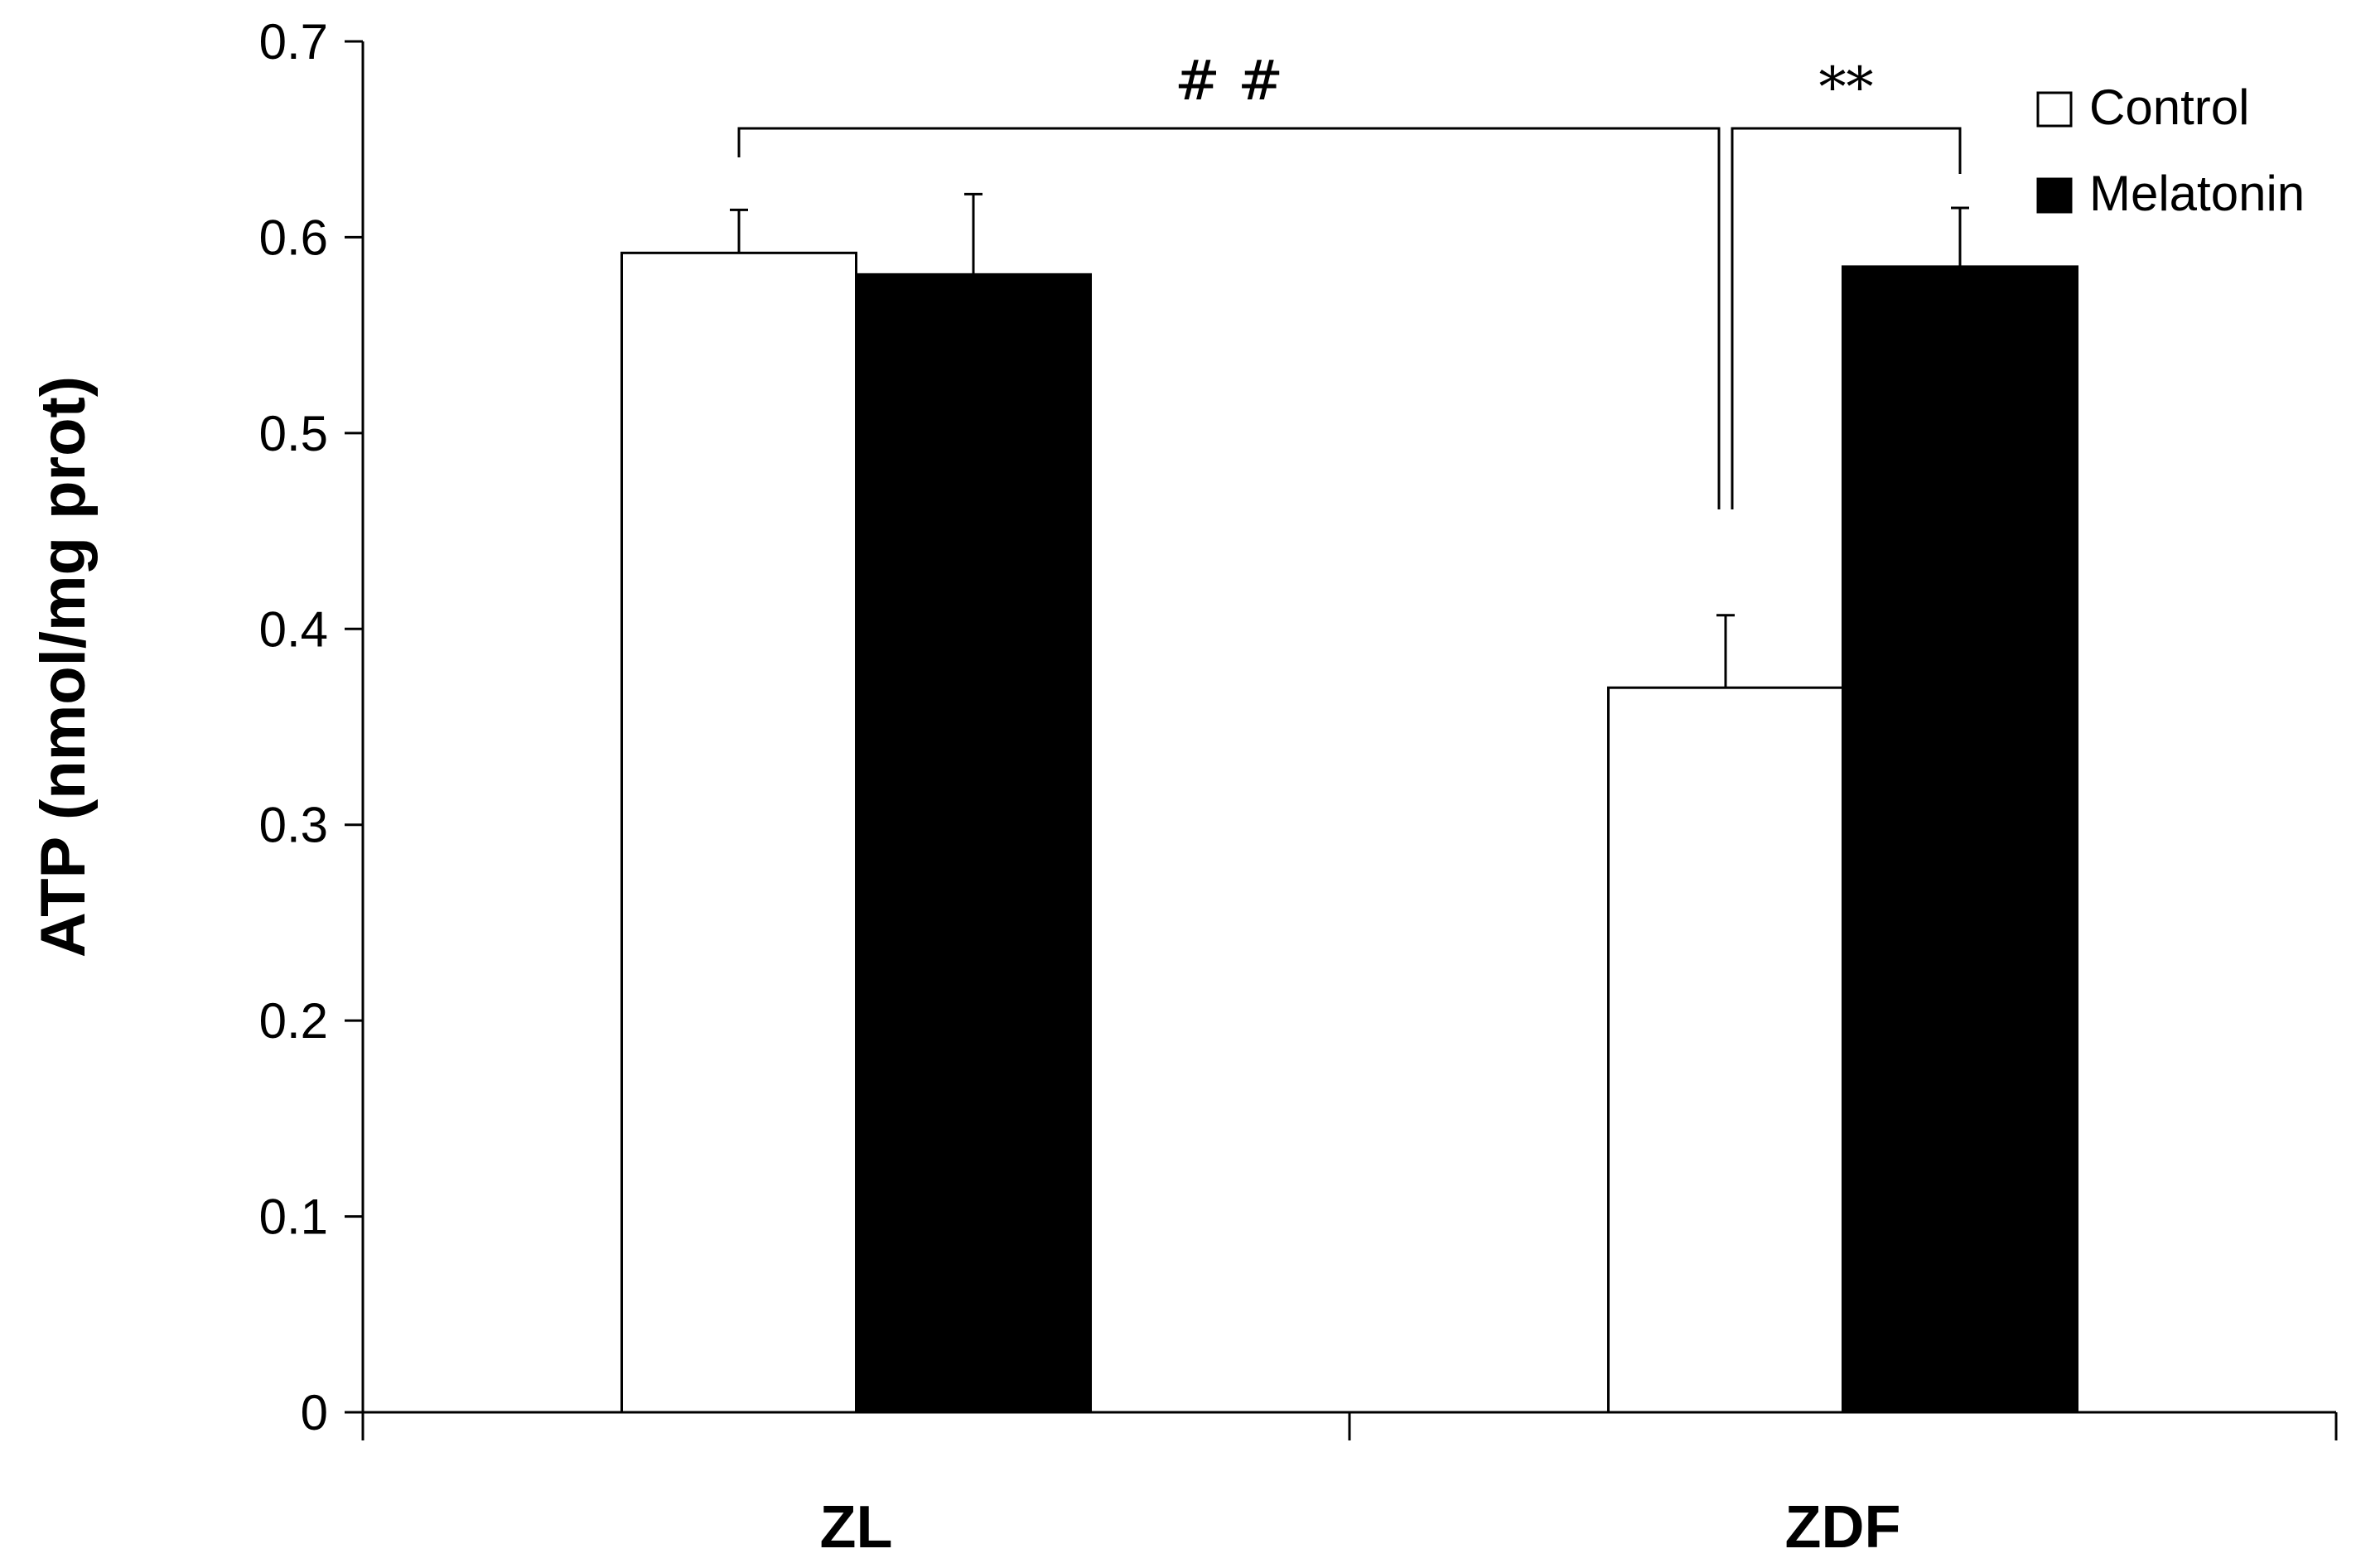  What do you see at coordinates (1725, 1050) in the screenshot?
I see `bar-control-zdf` at bounding box center [1725, 1050].